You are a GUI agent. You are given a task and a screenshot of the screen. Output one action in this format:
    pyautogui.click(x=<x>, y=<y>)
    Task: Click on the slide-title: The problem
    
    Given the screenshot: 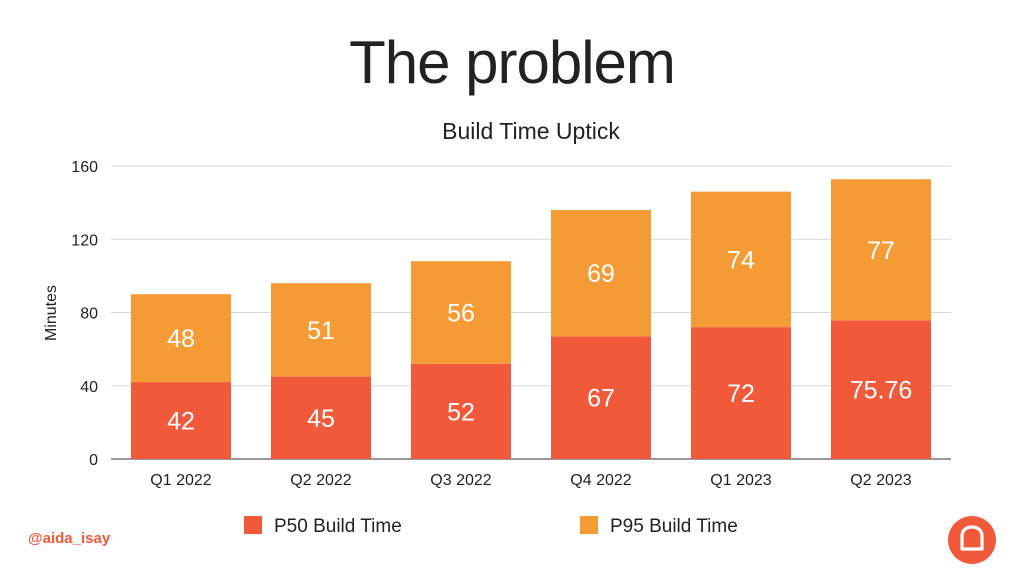 What is the action you would take?
    pyautogui.click(x=512, y=62)
    